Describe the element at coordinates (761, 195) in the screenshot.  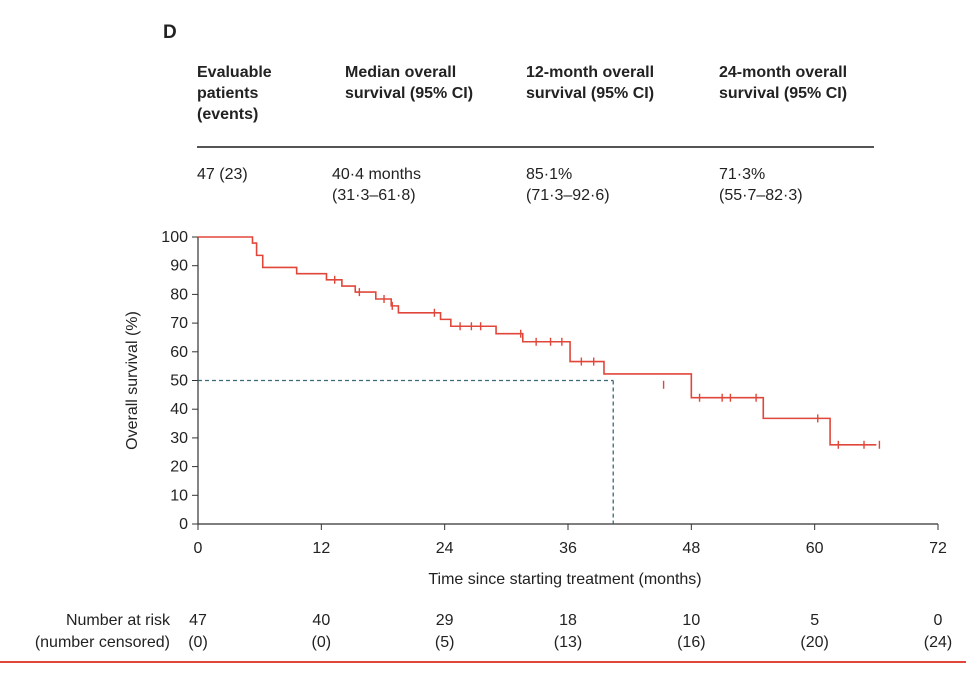
I see `value-line: (55·7–82·3)` at that location.